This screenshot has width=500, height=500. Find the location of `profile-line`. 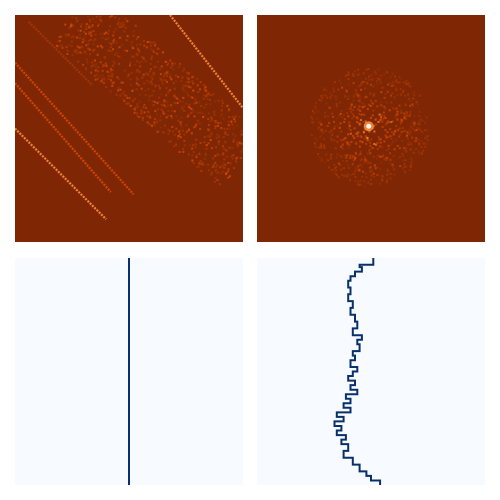

profile-line is located at coordinates (357, 371).